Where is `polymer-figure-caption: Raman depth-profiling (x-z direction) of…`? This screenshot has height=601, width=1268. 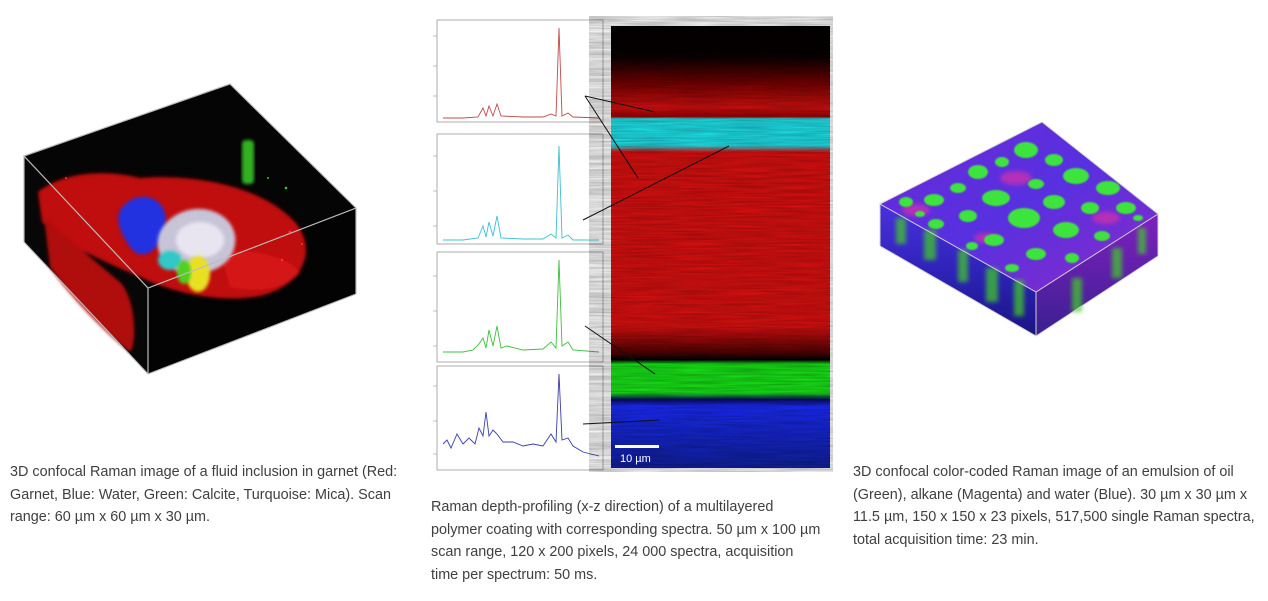 polymer-figure-caption: Raman depth-profiling (x-z direction) of… is located at coordinates (626, 541).